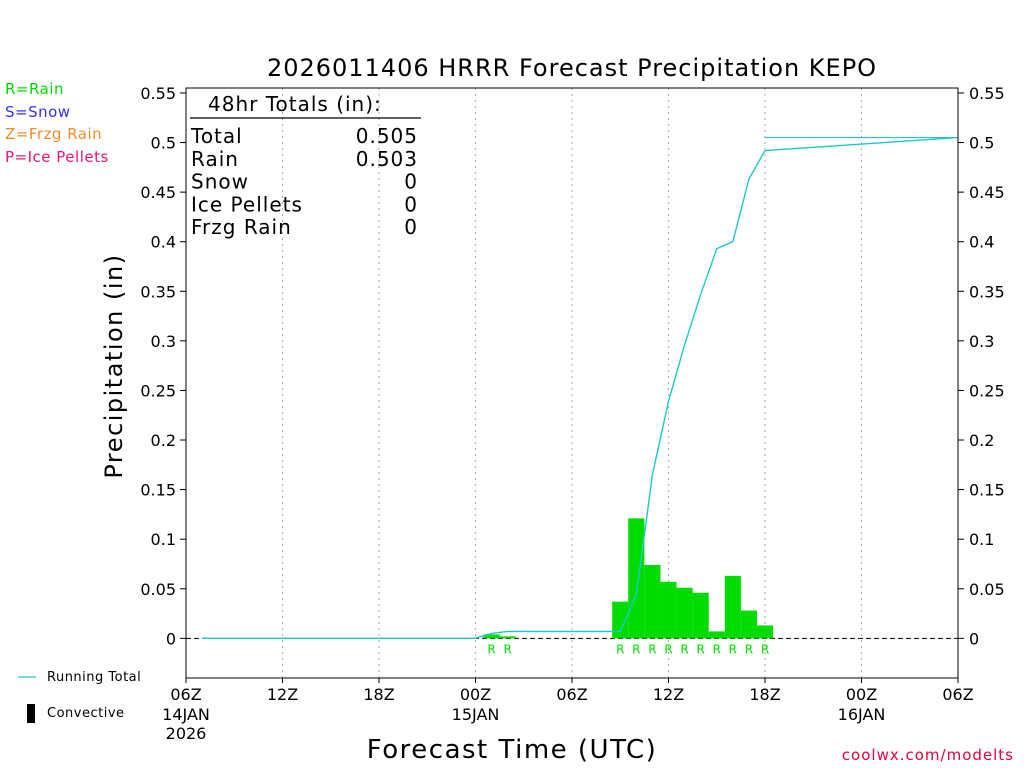 Image resolution: width=1024 pixels, height=768 pixels. Describe the element at coordinates (158, 291) in the screenshot. I see `y-tick-label-left: 0.35` at that location.